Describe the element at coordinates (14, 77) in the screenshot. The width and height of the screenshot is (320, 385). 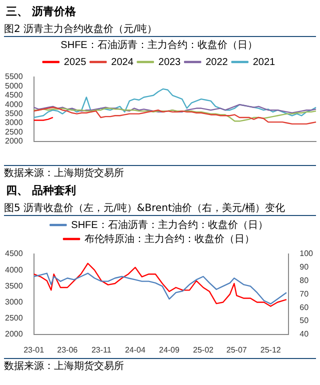
I see `y-tick-label: 5500` at that location.